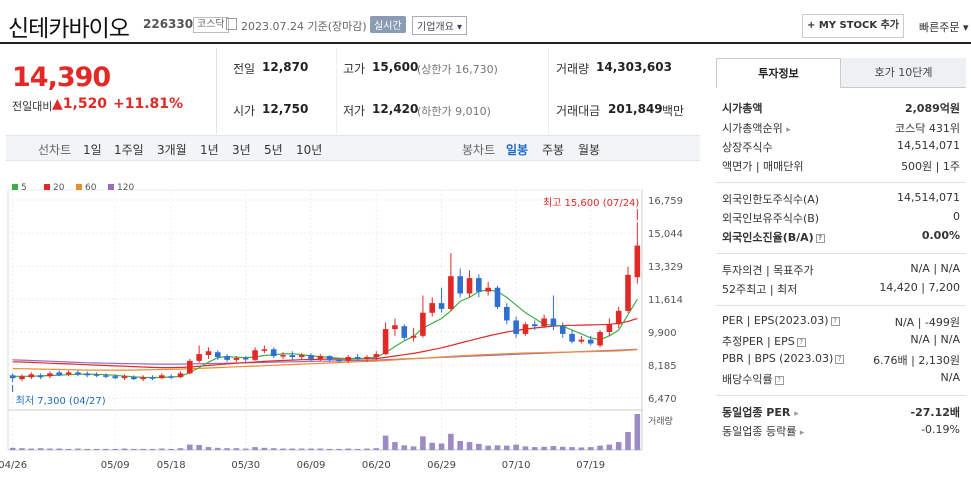  I want to click on high-label: 고가, so click(354, 69).